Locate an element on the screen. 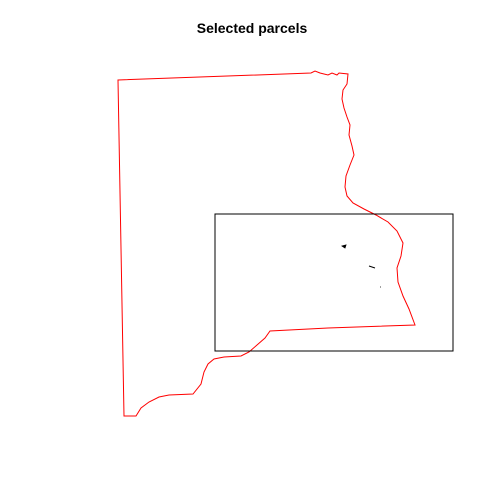 The height and width of the screenshot is (504, 504). selection-bbox is located at coordinates (334, 282).